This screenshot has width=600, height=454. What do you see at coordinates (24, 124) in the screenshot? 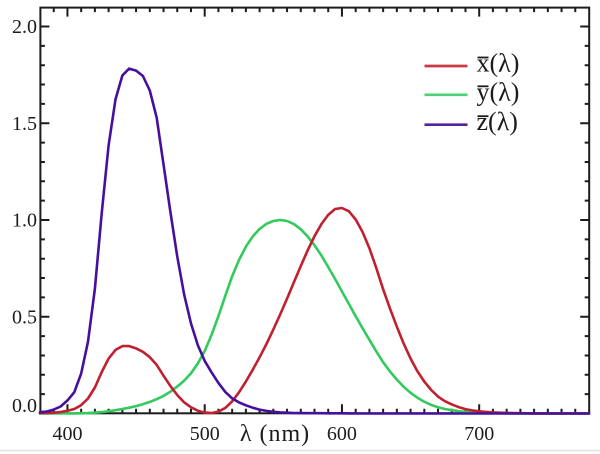
I see `svg-text: 1.5` at bounding box center [24, 124].